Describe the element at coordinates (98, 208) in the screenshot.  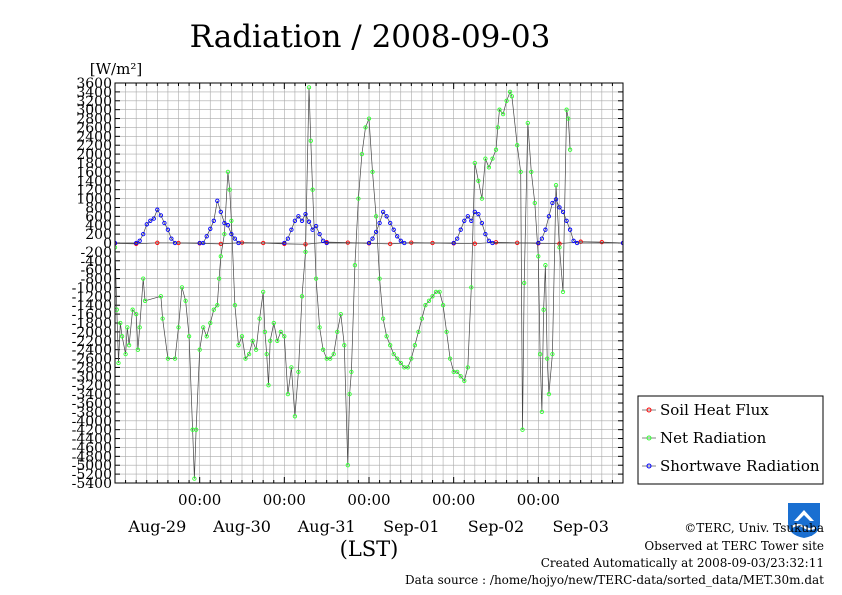
I see `y-tick-label: 800` at that location.